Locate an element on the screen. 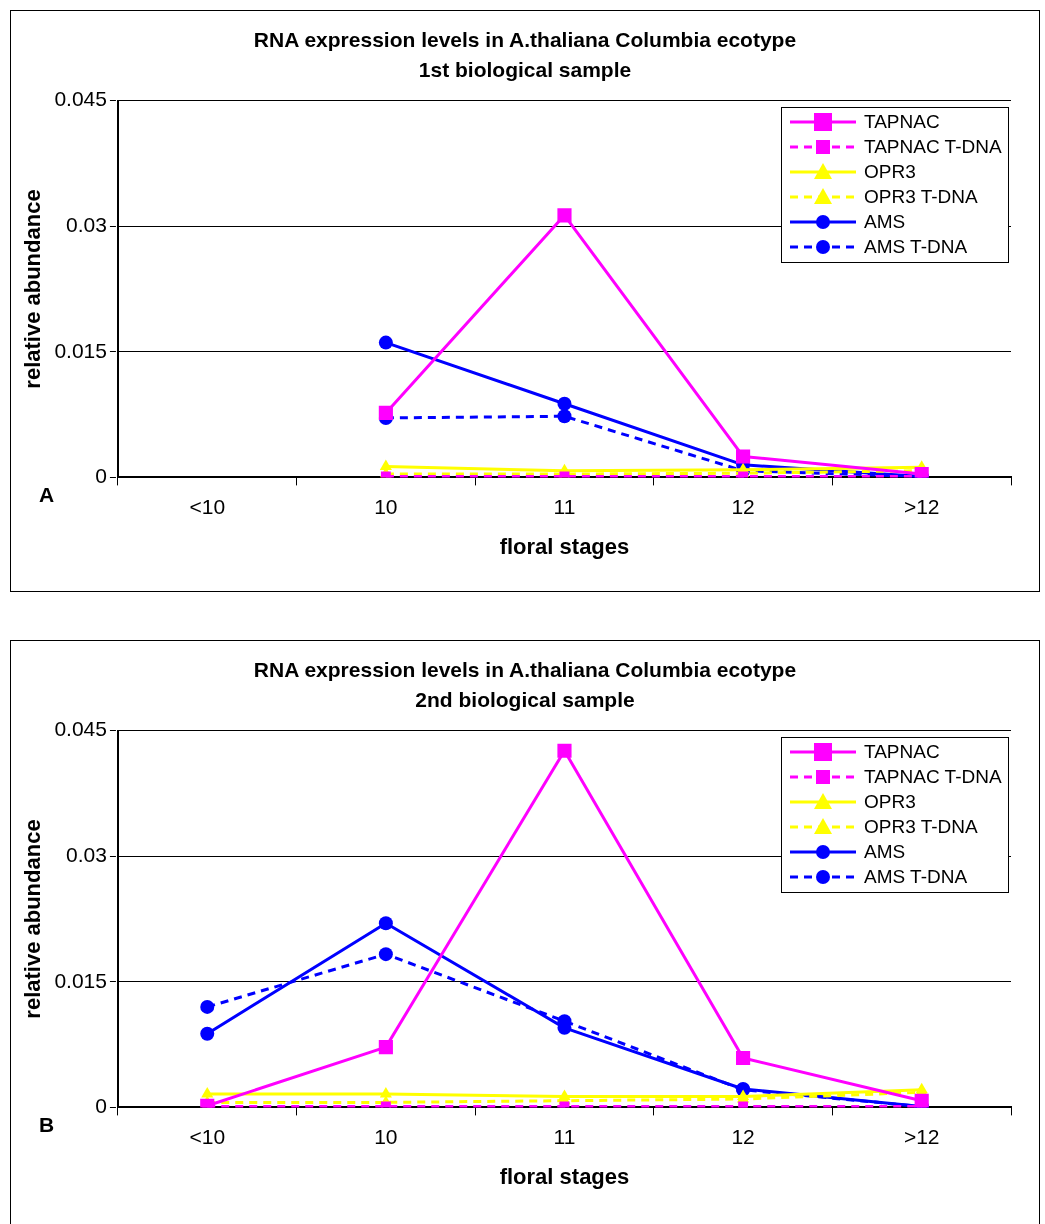 This screenshot has width=1045, height=1224. text: A is located at coordinates (47, 495).